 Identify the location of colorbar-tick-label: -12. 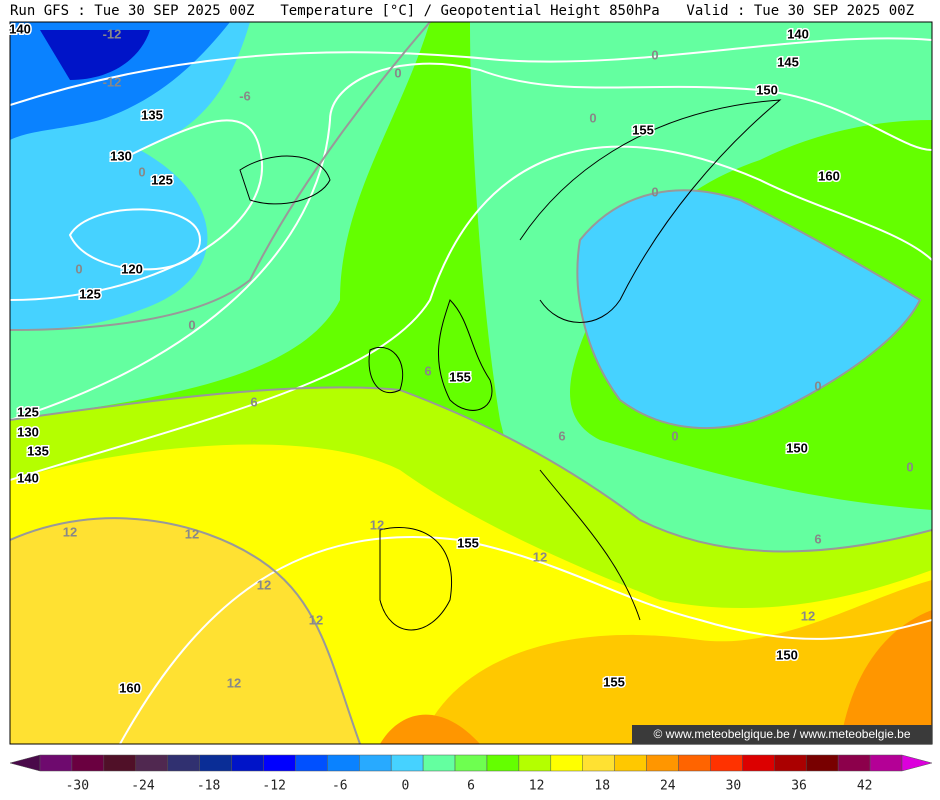
(273, 786).